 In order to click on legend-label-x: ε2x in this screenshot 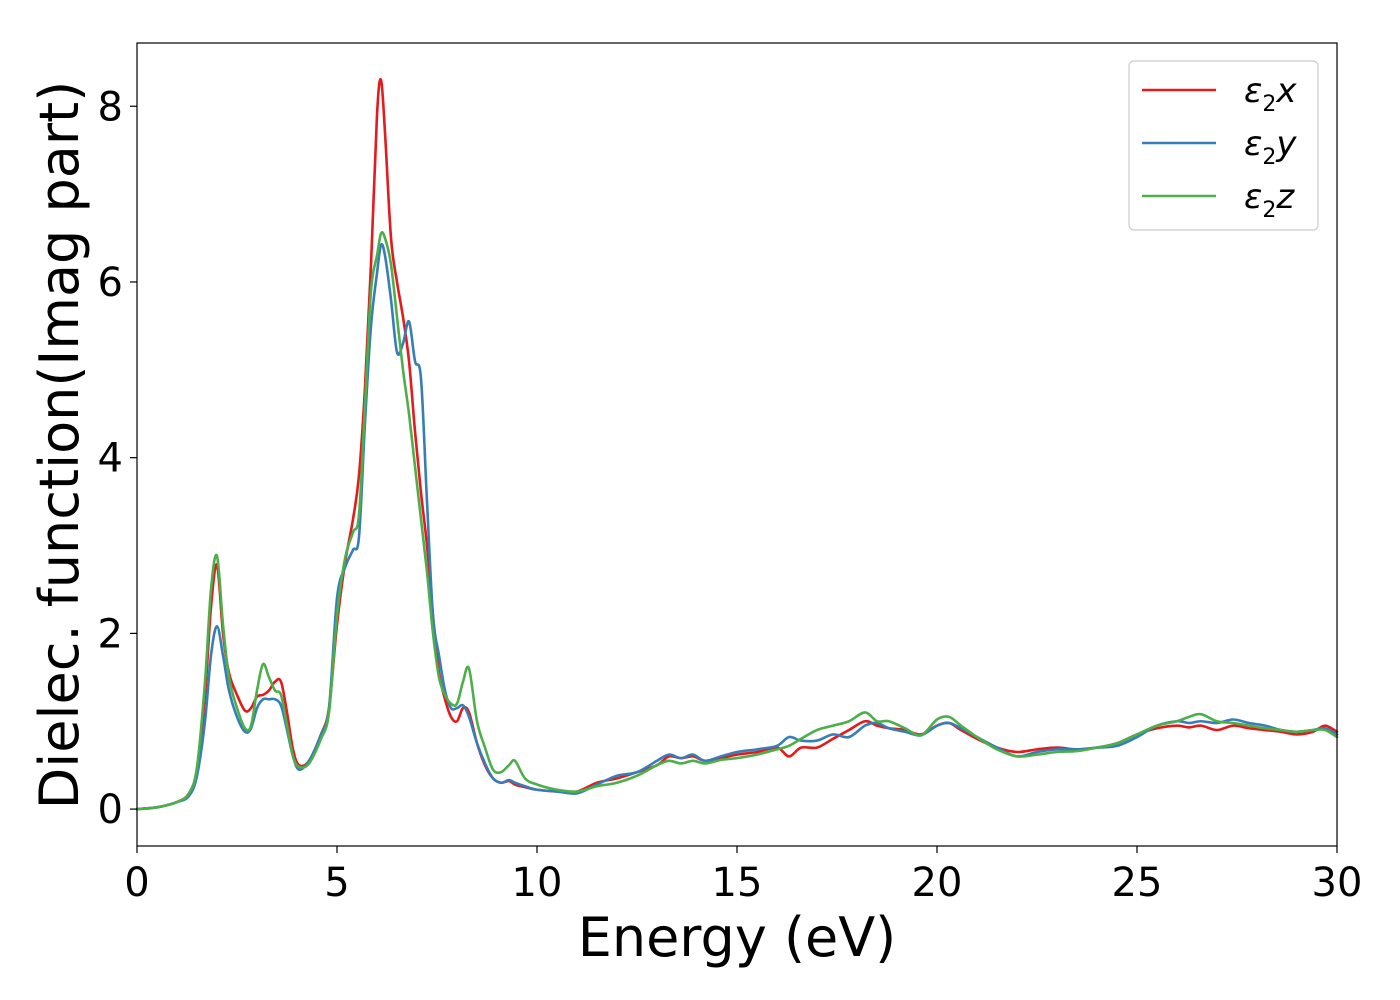, I will do `click(1270, 94)`.